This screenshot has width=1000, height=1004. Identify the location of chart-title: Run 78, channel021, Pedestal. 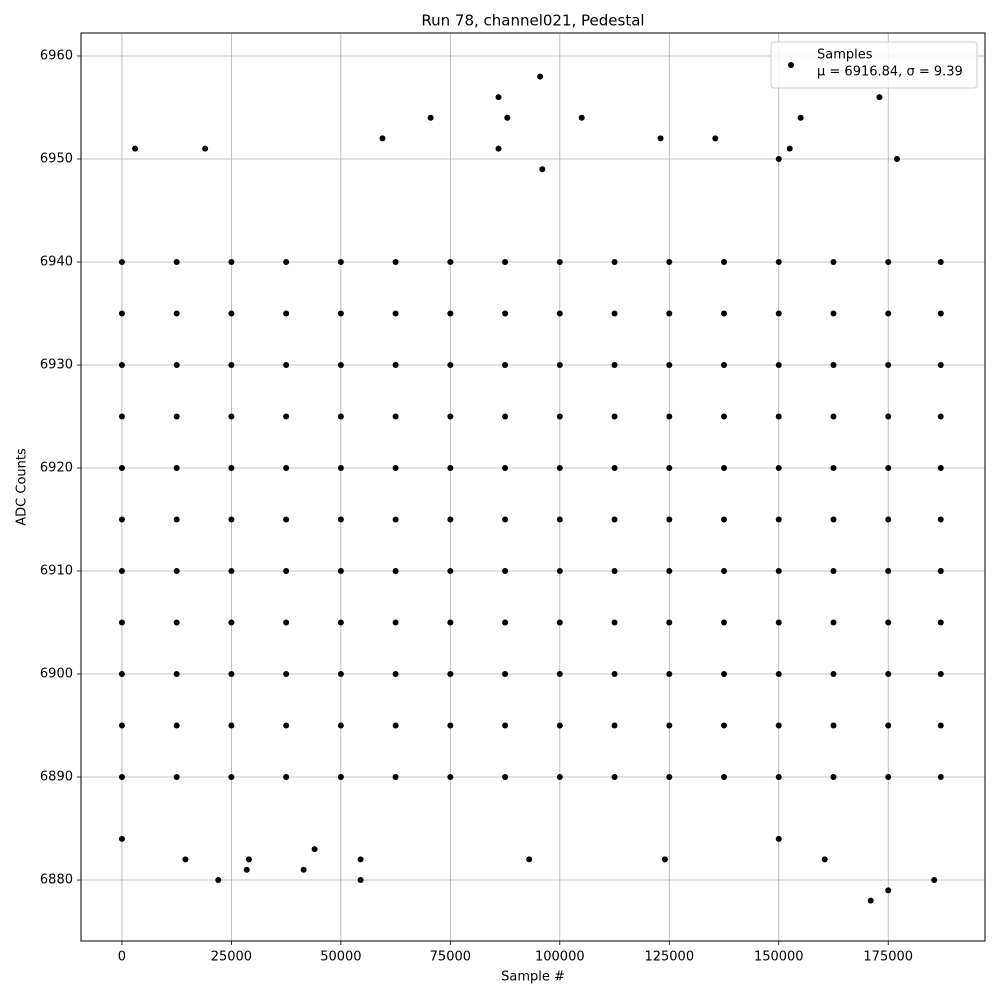
(532, 21).